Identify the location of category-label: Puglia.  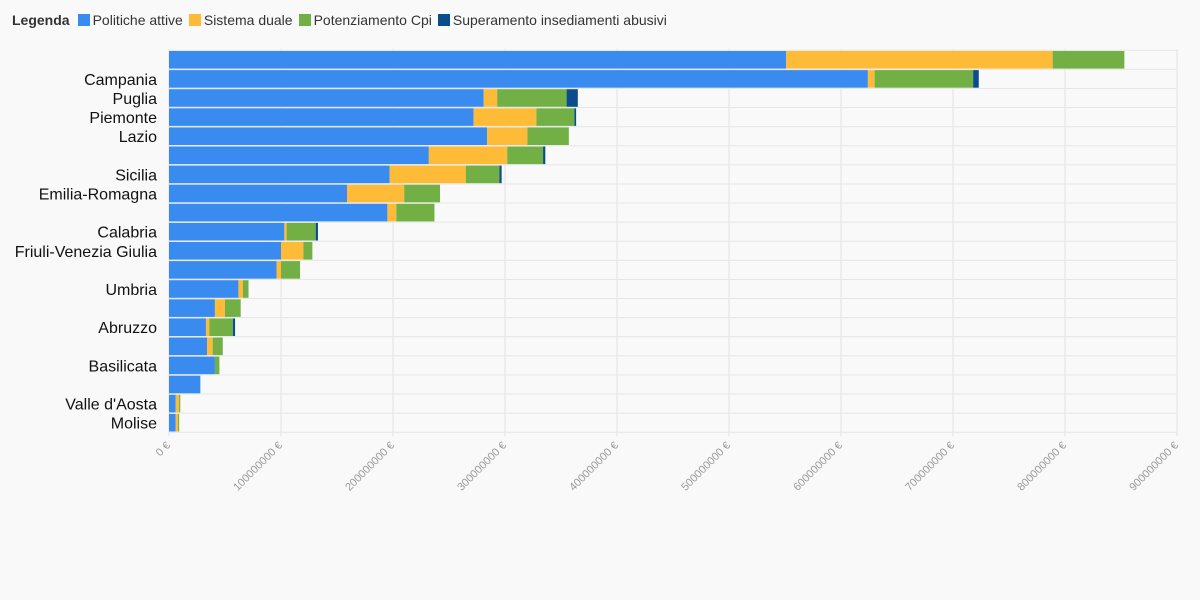
(135, 99).